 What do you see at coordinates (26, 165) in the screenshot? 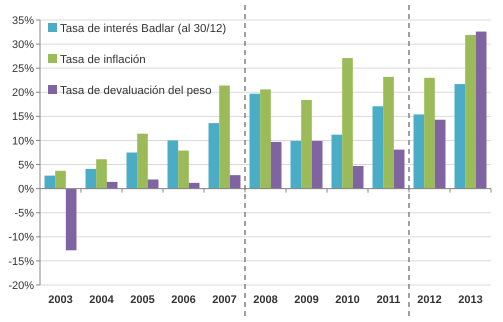
I see `y-tick-label: 5%` at bounding box center [26, 165].